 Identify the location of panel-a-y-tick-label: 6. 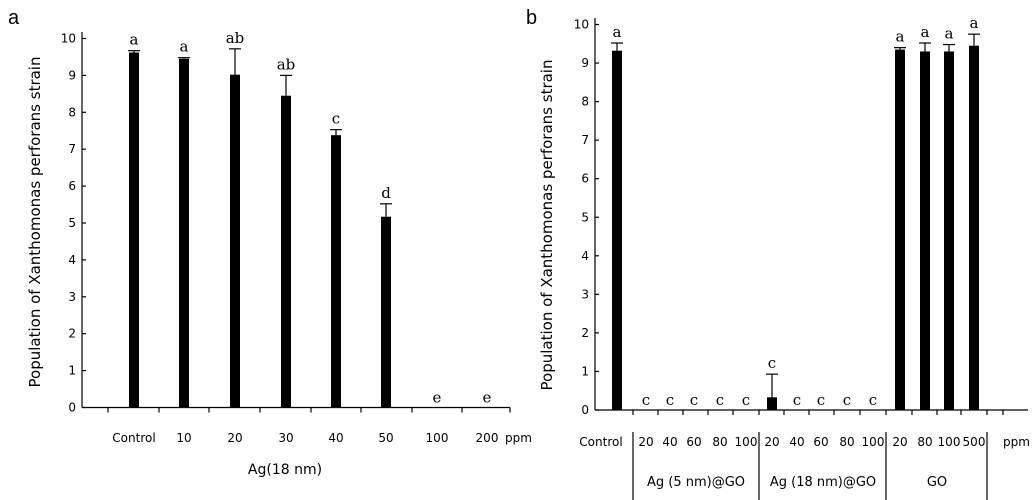
(72, 186).